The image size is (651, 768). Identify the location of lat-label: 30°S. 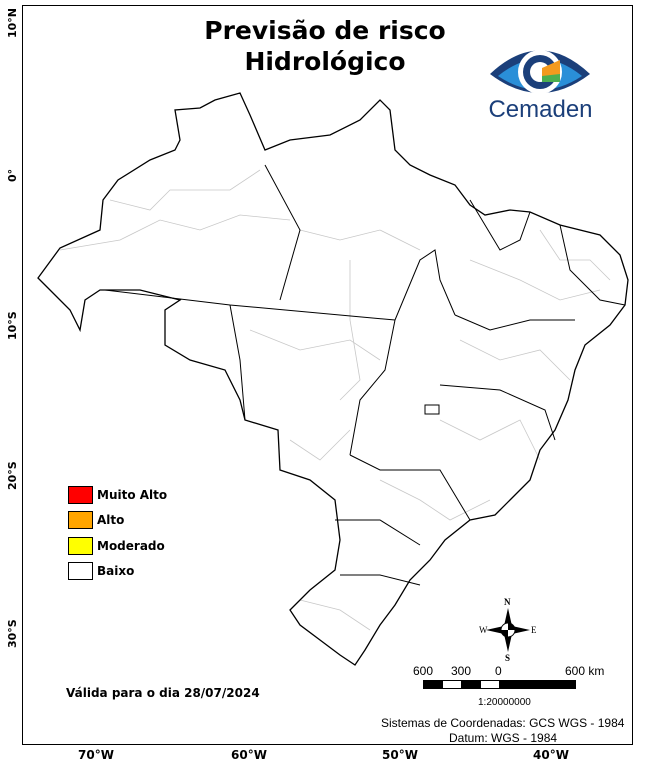
(12, 633).